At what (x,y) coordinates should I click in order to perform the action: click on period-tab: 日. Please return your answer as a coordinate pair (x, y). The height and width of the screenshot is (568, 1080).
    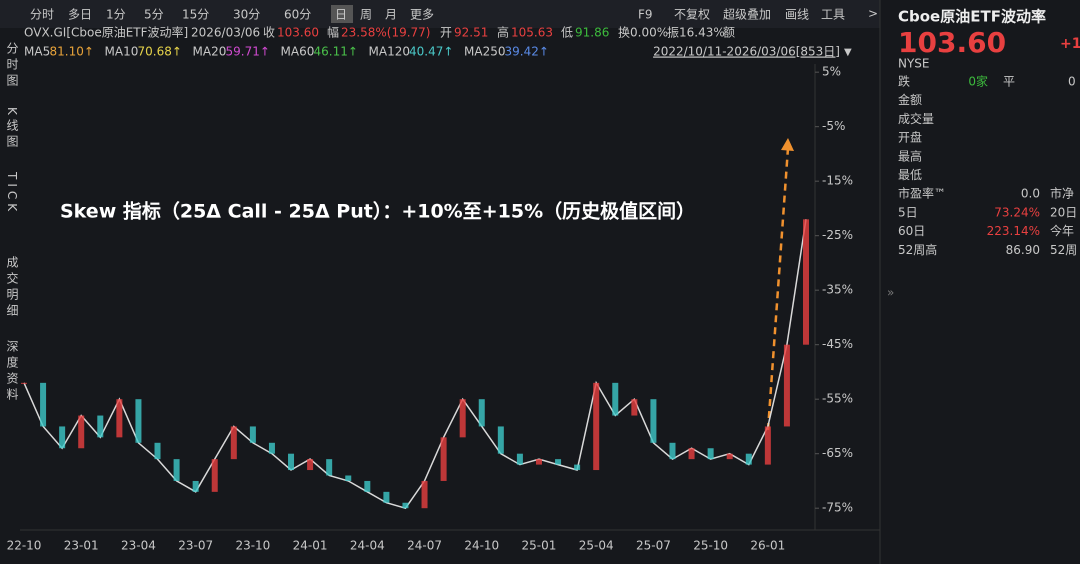
    Looking at the image, I should click on (341, 15).